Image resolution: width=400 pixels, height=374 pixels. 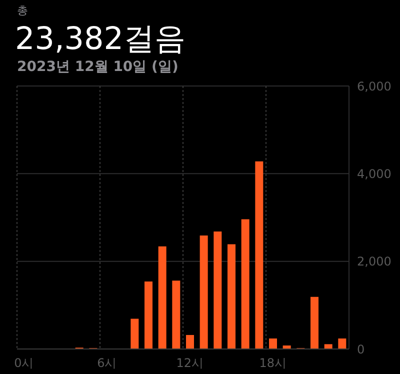 I want to click on x-tick-label: 0시, so click(x=24, y=363).